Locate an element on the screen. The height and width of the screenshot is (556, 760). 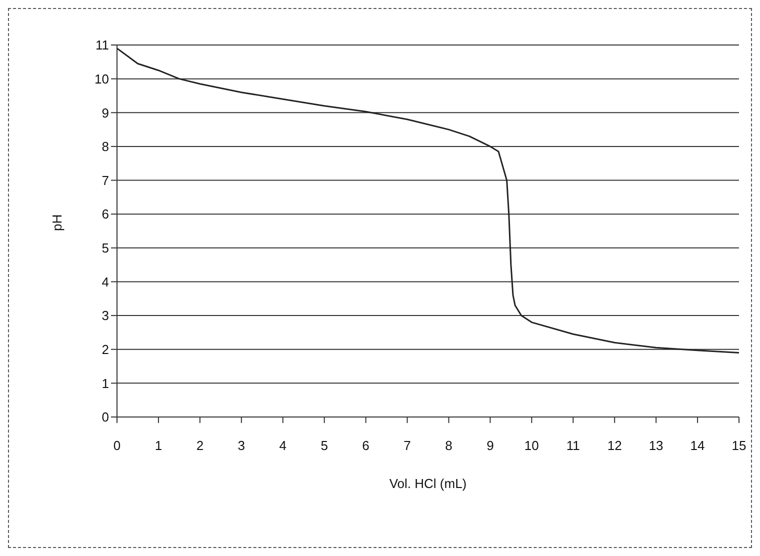
x-tick-label: 0 is located at coordinates (117, 446).